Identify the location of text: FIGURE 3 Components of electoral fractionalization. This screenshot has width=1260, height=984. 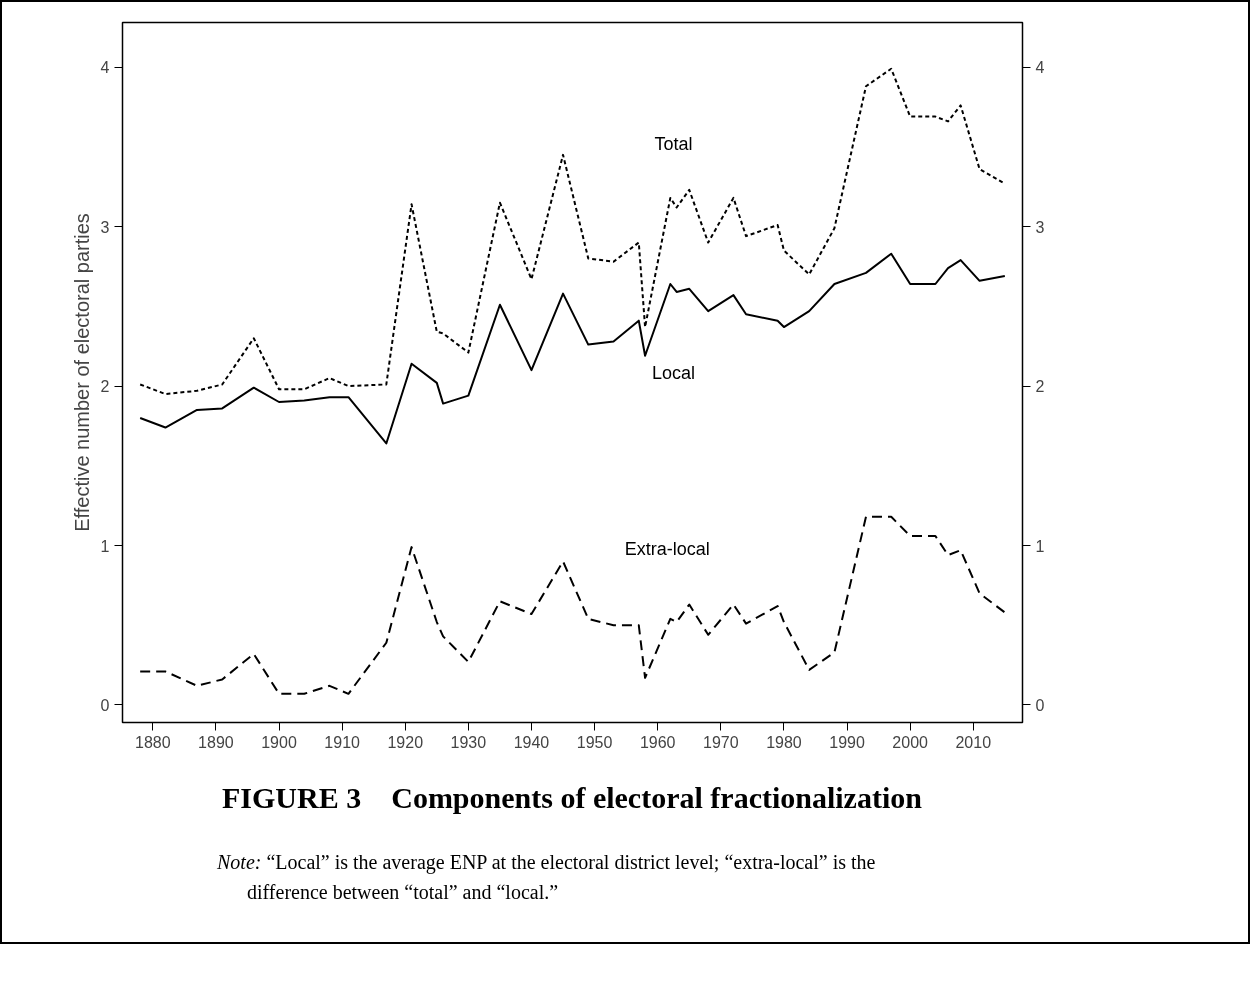
(572, 798).